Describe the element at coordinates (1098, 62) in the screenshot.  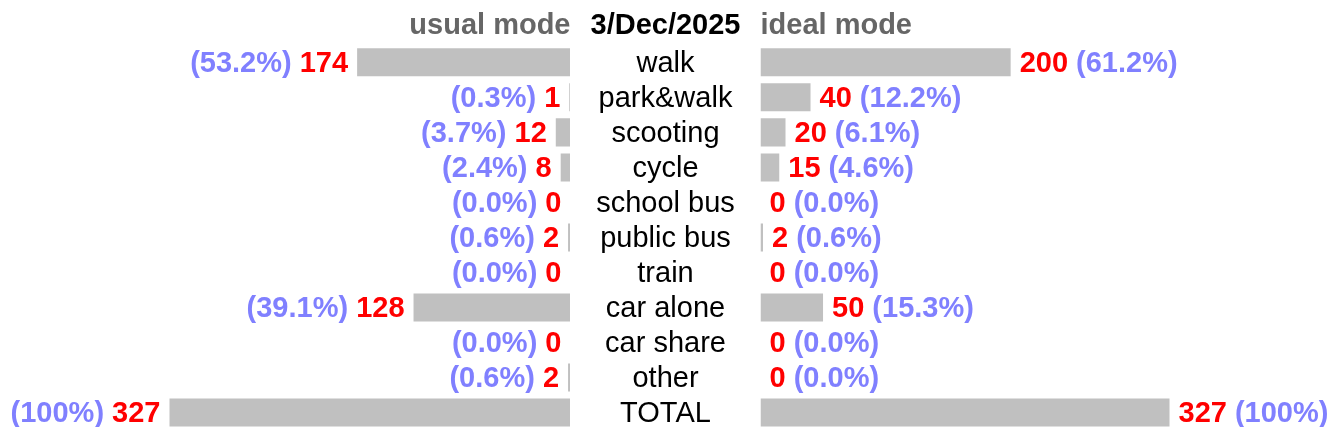
I see `data-label: 200 (61.2%)` at that location.